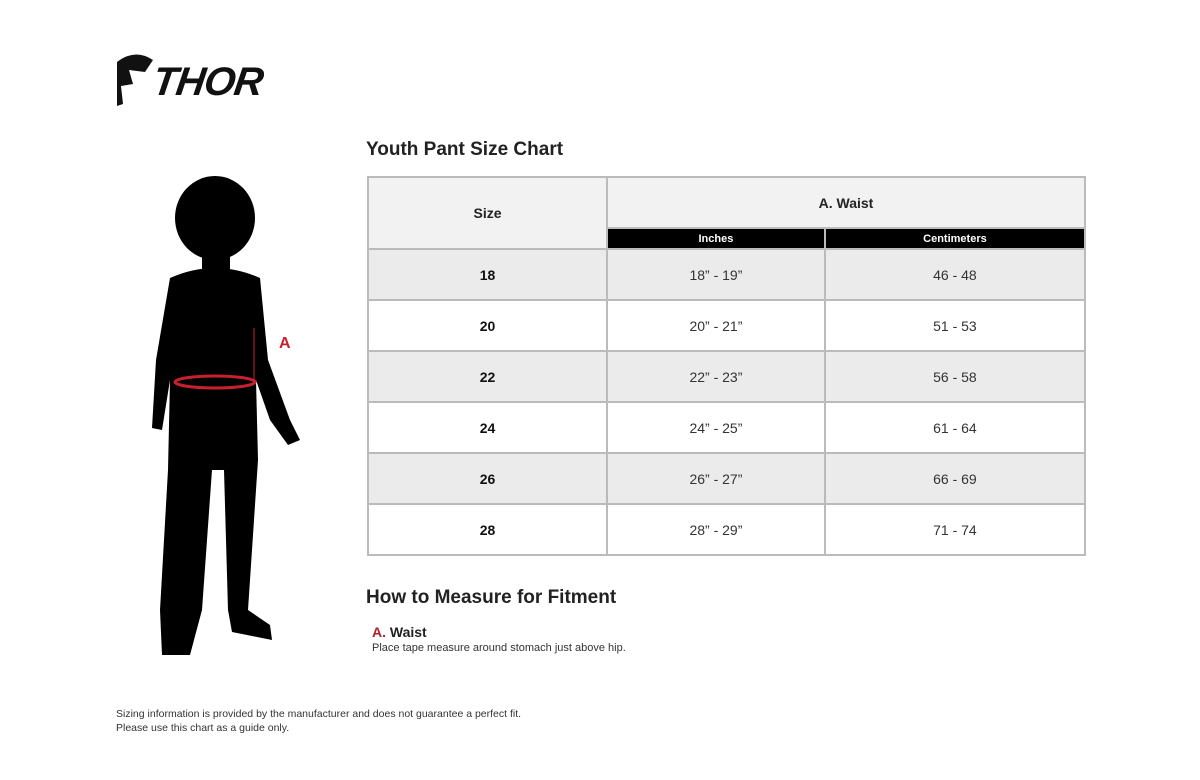 The image size is (1200, 780). I want to click on table-row: 18 18” - 19” 46 - 48, so click(727, 274).